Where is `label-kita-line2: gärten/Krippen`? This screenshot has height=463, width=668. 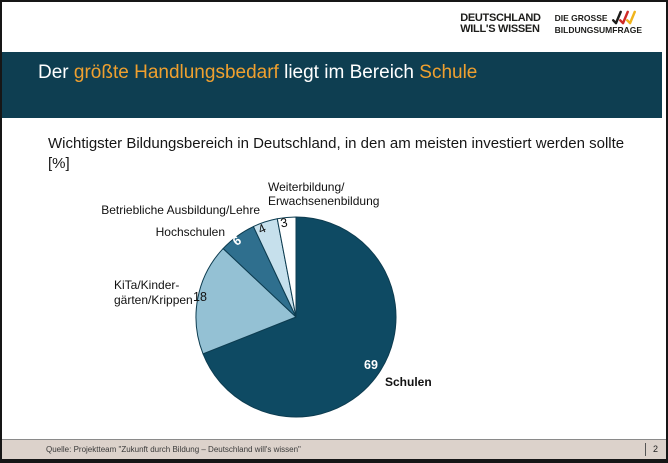 label-kita-line2: gärten/Krippen is located at coordinates (153, 300).